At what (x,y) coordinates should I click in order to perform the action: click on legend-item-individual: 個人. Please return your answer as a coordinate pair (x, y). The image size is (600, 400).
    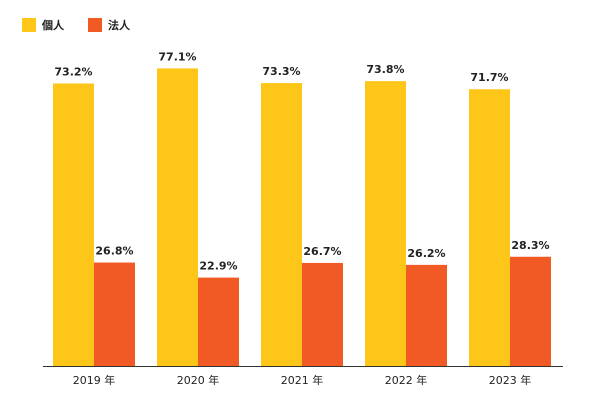
    Looking at the image, I should click on (43, 25).